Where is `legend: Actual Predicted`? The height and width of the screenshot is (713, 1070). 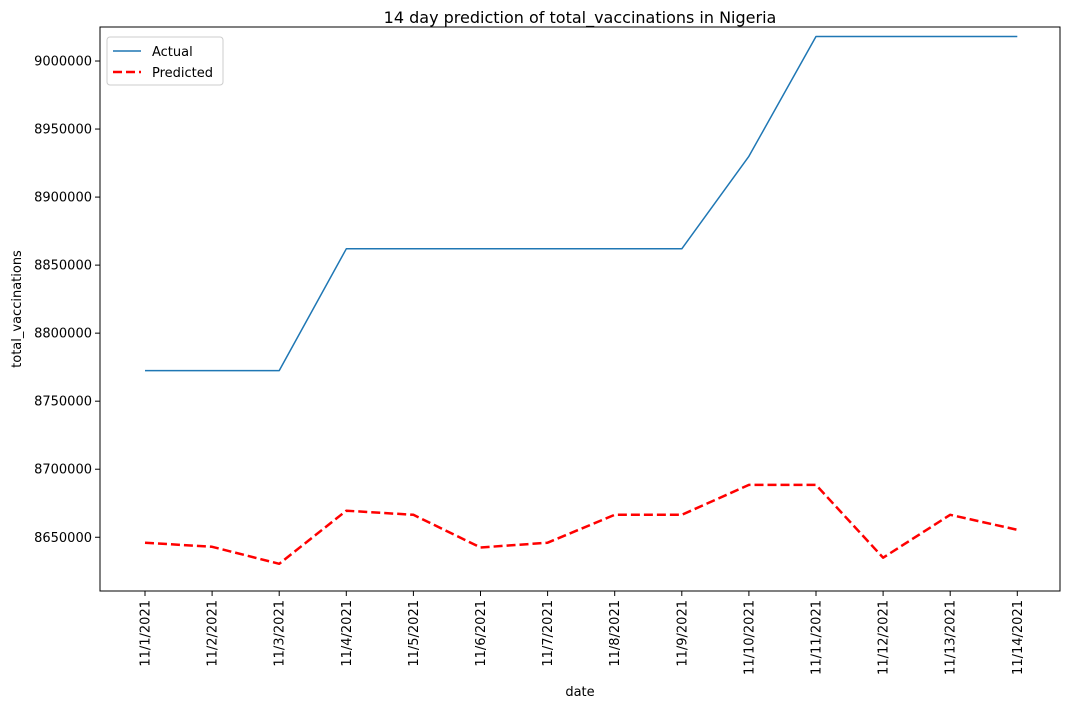
legend: Actual Predicted is located at coordinates (165, 61).